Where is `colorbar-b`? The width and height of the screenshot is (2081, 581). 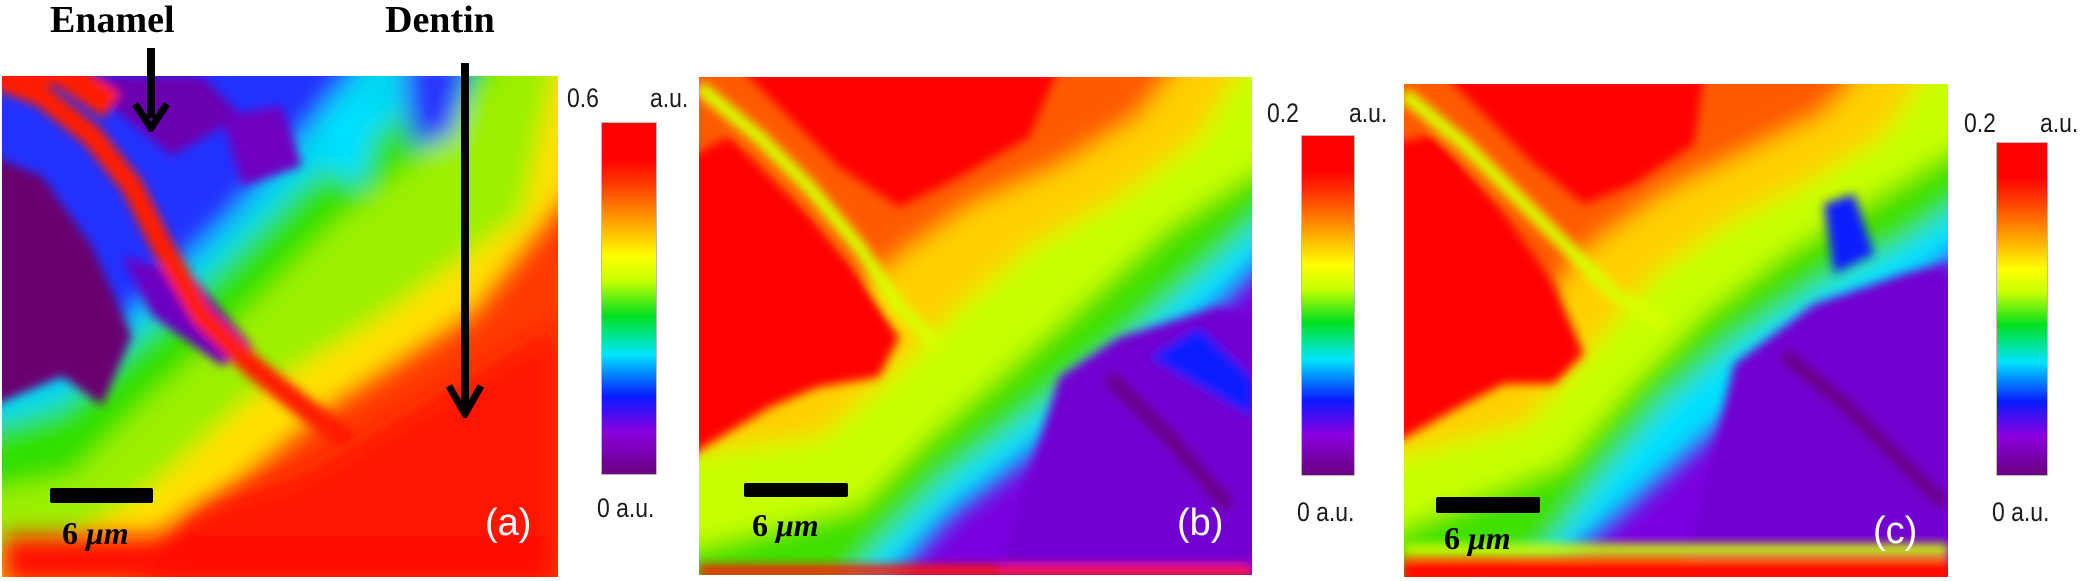
colorbar-b is located at coordinates (1328, 305).